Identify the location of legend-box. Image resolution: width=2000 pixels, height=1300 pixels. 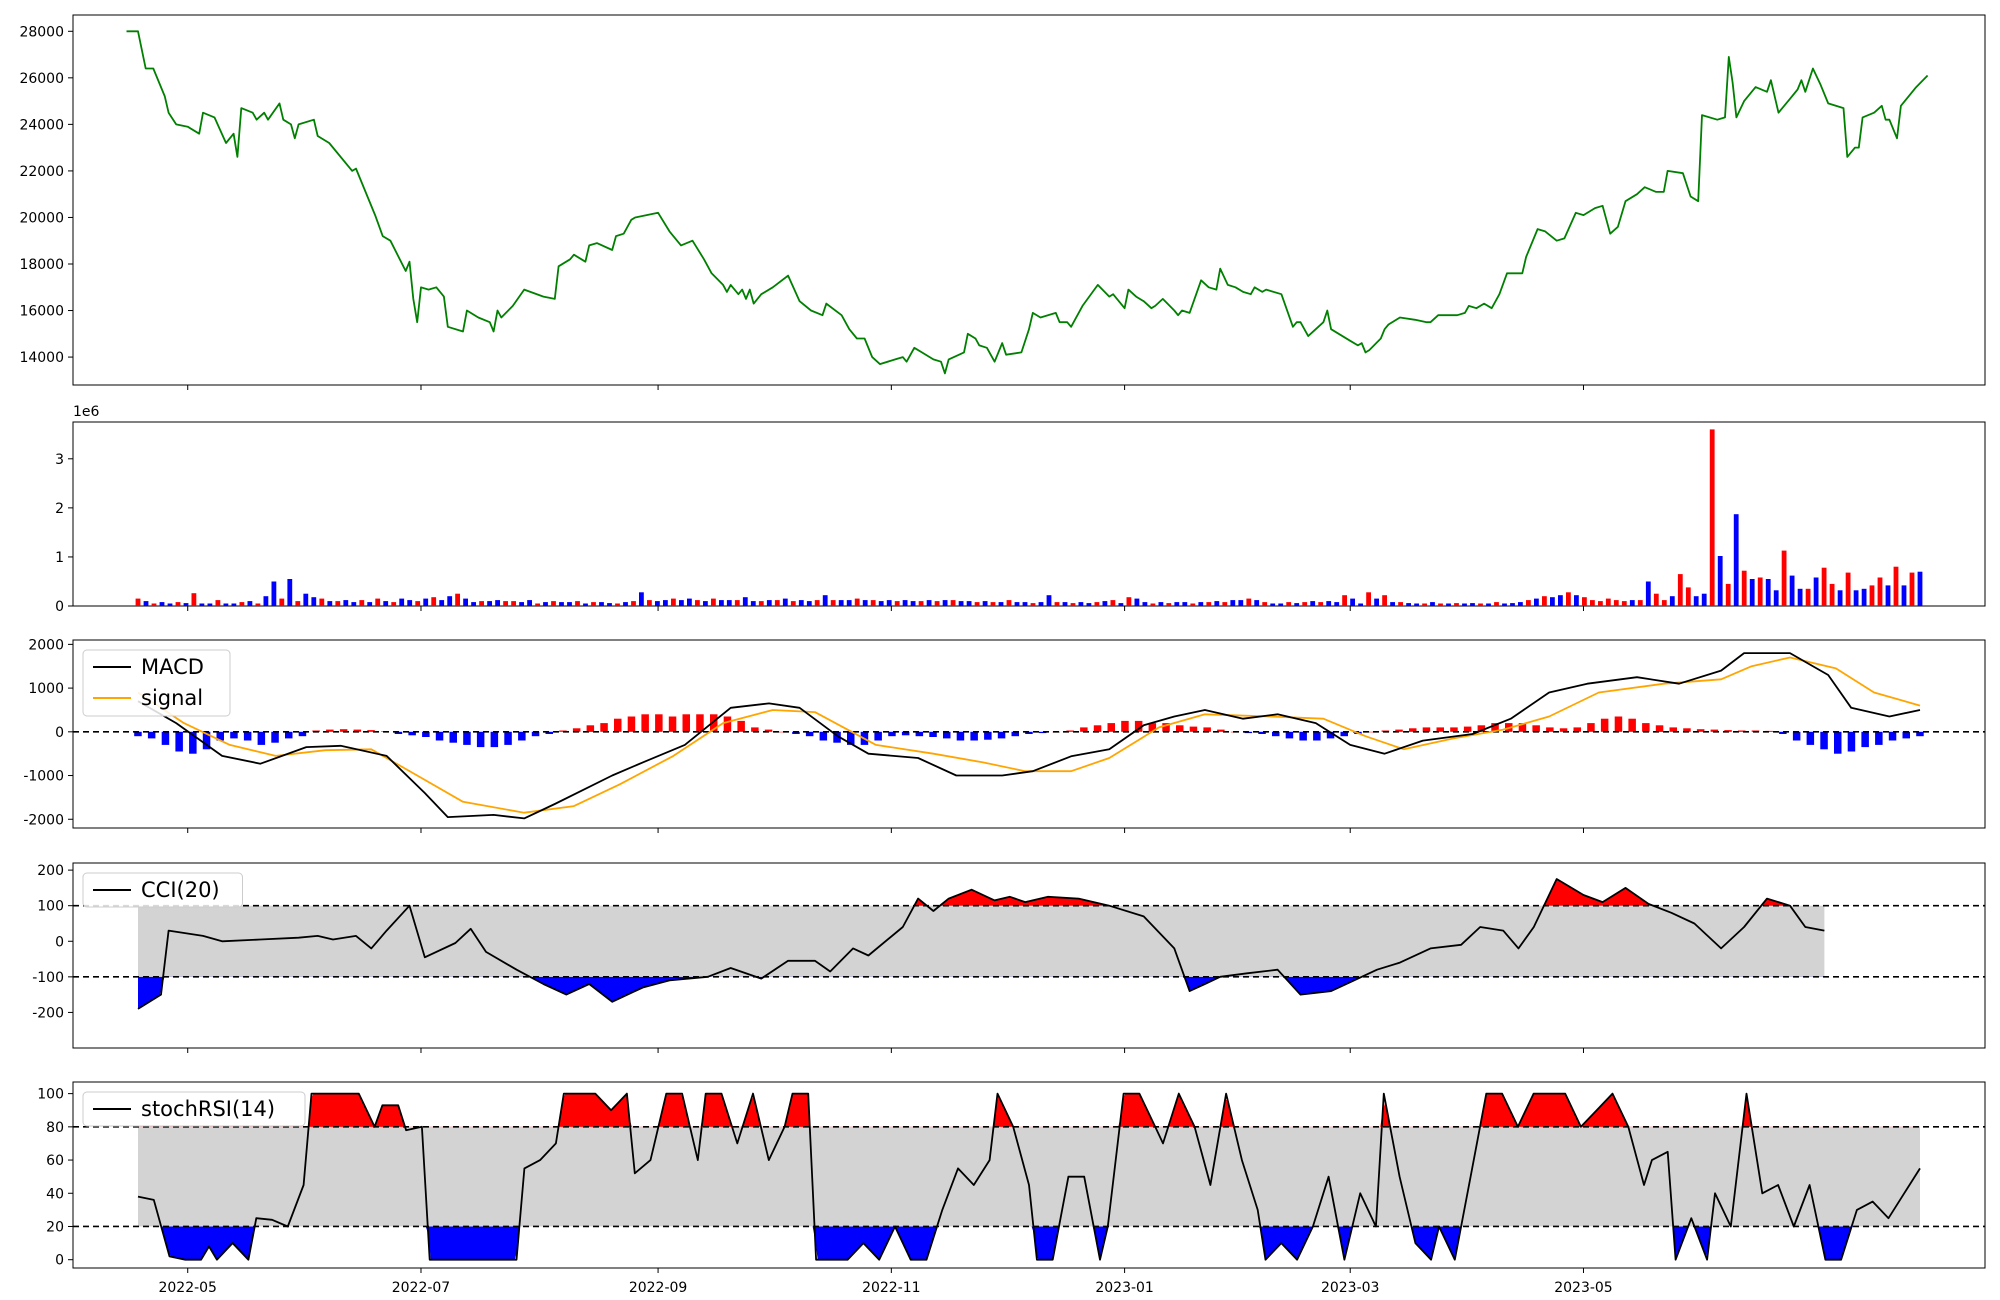
(194, 1109).